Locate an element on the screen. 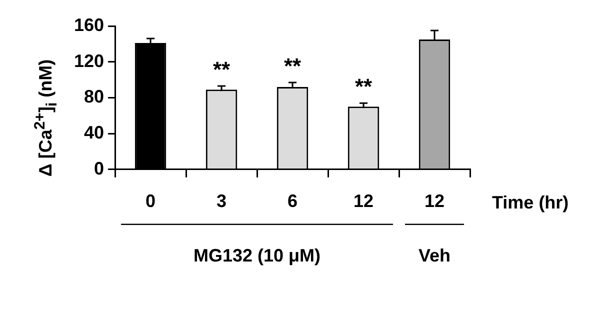 This screenshot has height=319, width=600. x-axis-title: Time (hr) is located at coordinates (530, 202).